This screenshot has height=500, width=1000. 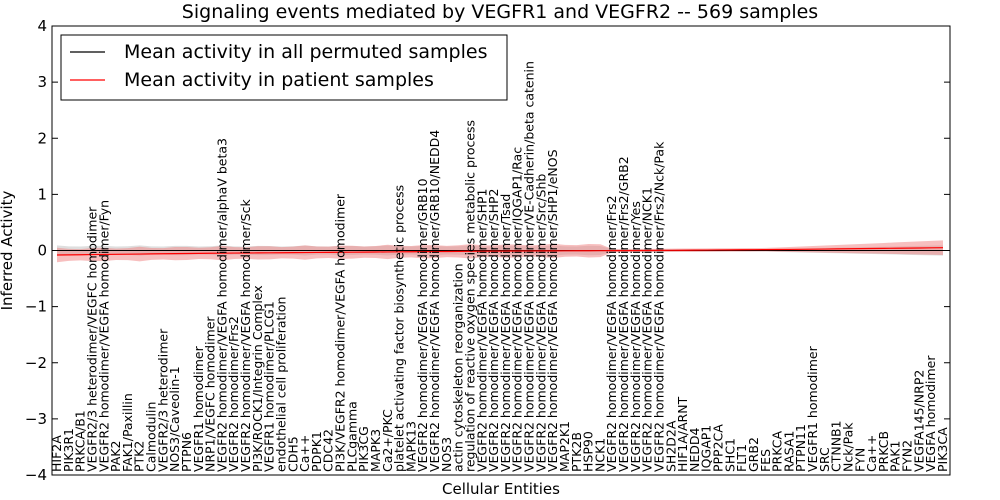 What do you see at coordinates (375, 450) in the screenshot?
I see `entity-label-27: MAPK3` at bounding box center [375, 450].